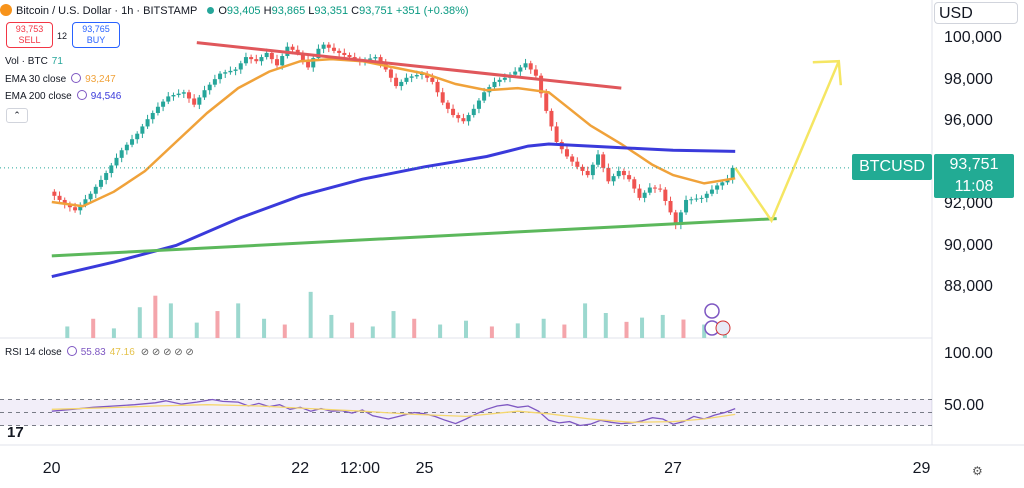 This screenshot has width=1024, height=488. I want to click on ohlc-high: 93,865, so click(288, 11).